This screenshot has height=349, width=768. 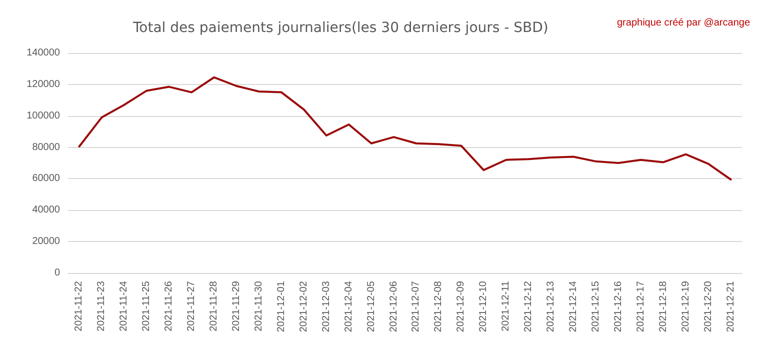 What do you see at coordinates (79, 306) in the screenshot?
I see `x-tick-label: 2021-11-22` at bounding box center [79, 306].